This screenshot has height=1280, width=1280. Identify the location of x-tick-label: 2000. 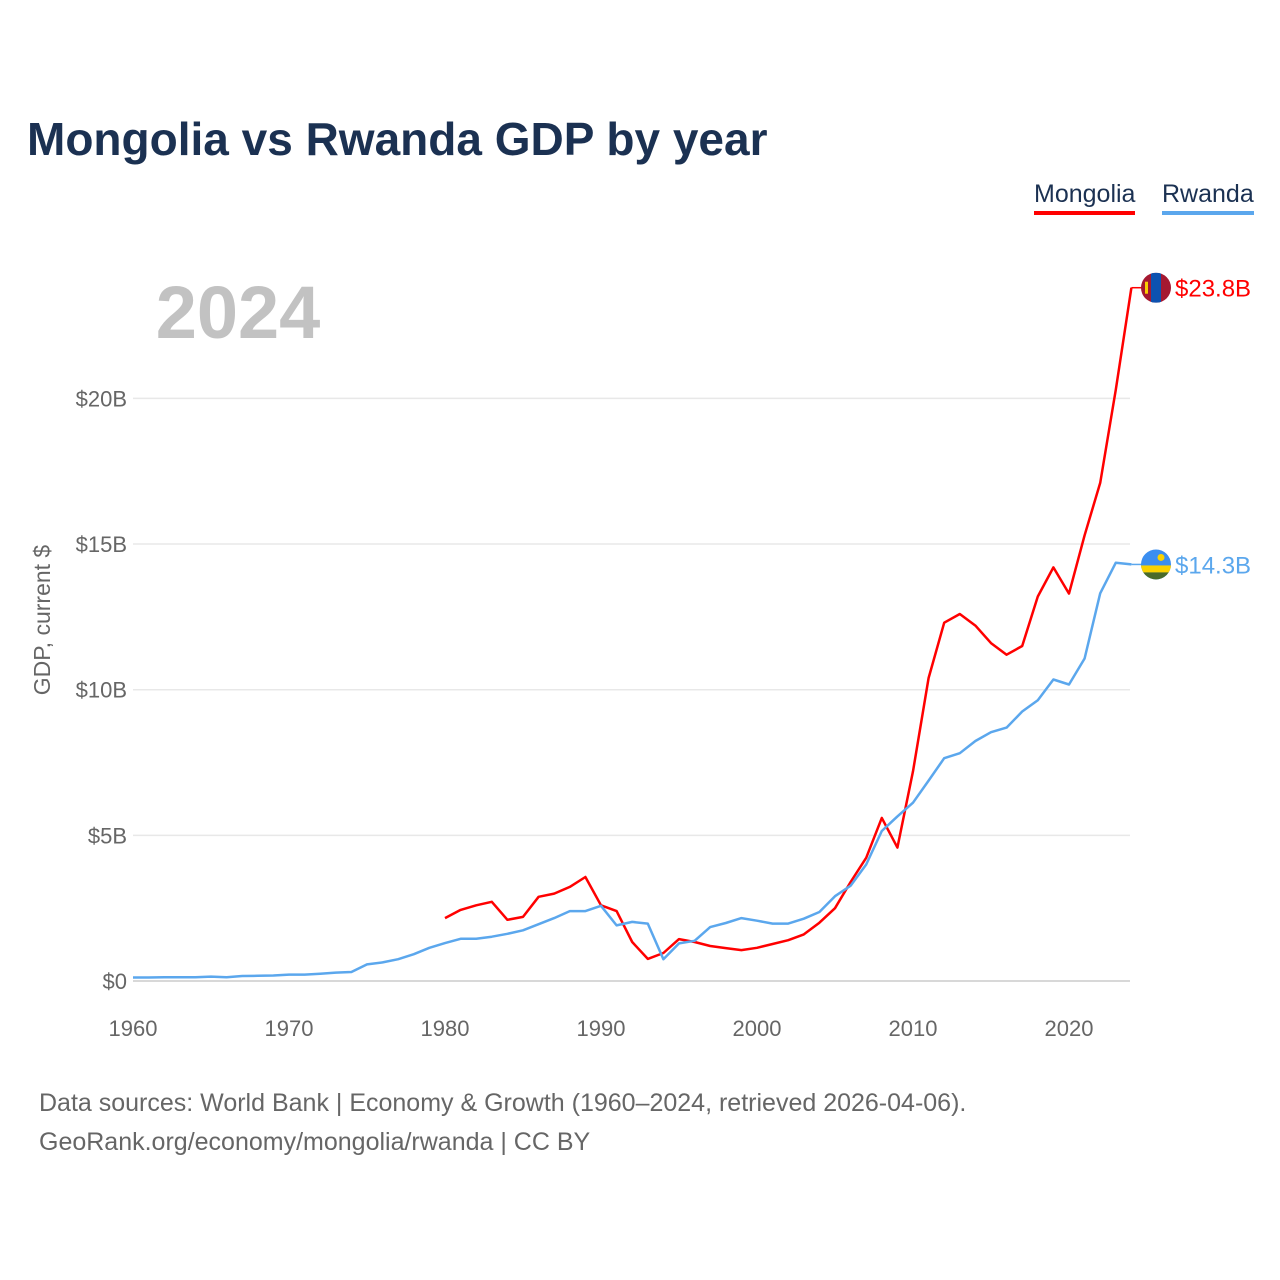
(757, 1028).